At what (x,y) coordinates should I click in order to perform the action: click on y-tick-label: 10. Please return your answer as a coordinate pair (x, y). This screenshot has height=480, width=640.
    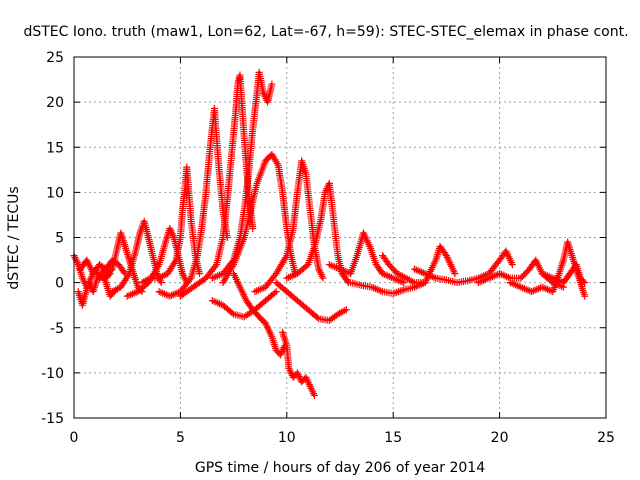
    Looking at the image, I should click on (55, 193).